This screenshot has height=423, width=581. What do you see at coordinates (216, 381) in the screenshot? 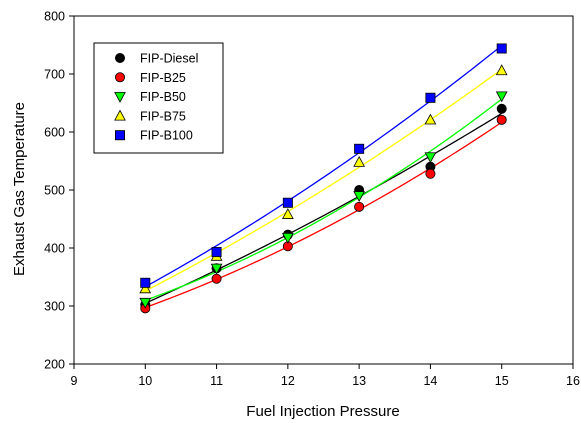
I see `x-tick-label: 11` at bounding box center [216, 381].